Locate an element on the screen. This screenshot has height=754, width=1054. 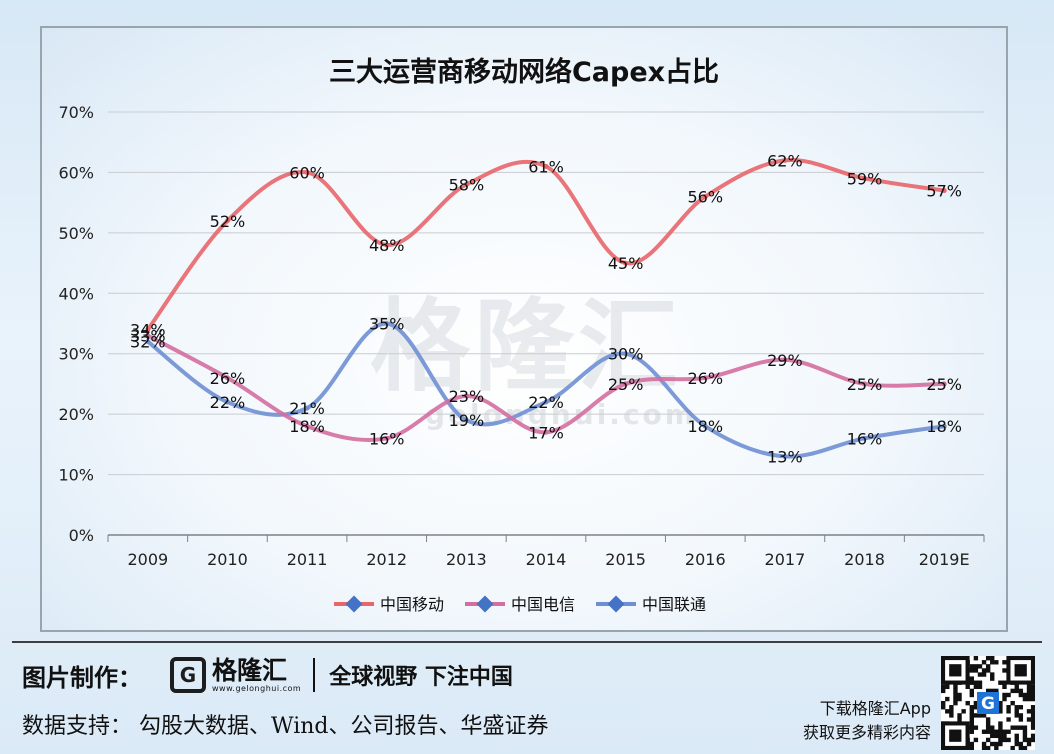
x-tick-label: 2013 is located at coordinates (466, 559).